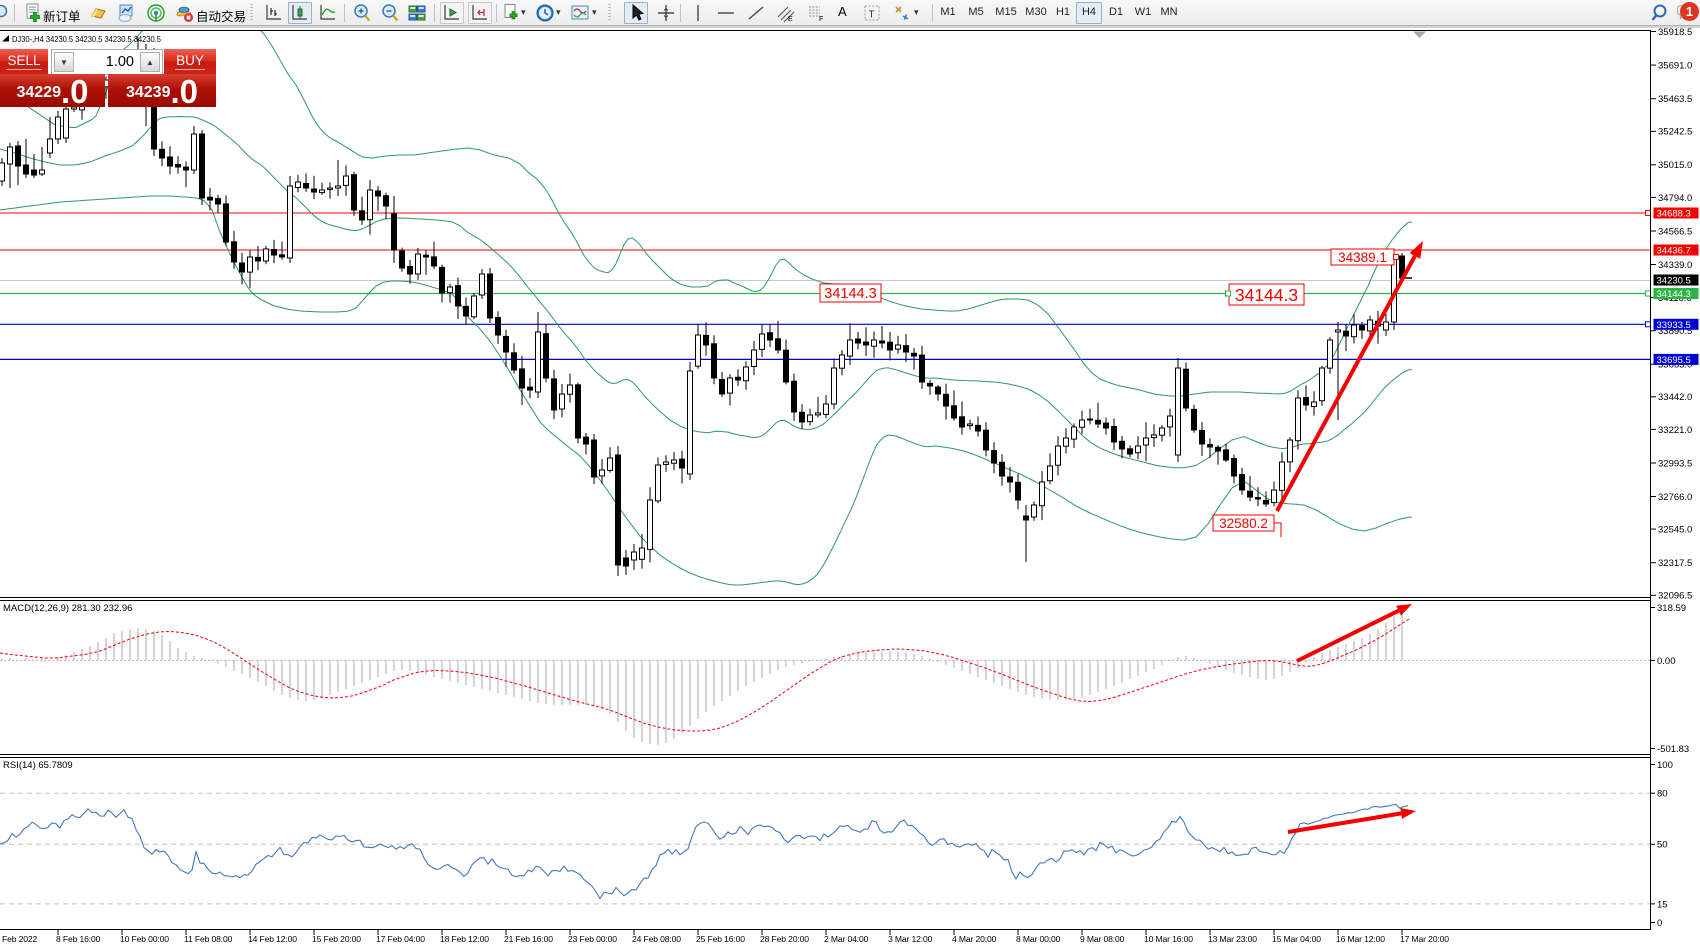 This screenshot has height=948, width=1700. Describe the element at coordinates (1168, 939) in the screenshot. I see `svg-text: 10 Mar 16:00` at that location.